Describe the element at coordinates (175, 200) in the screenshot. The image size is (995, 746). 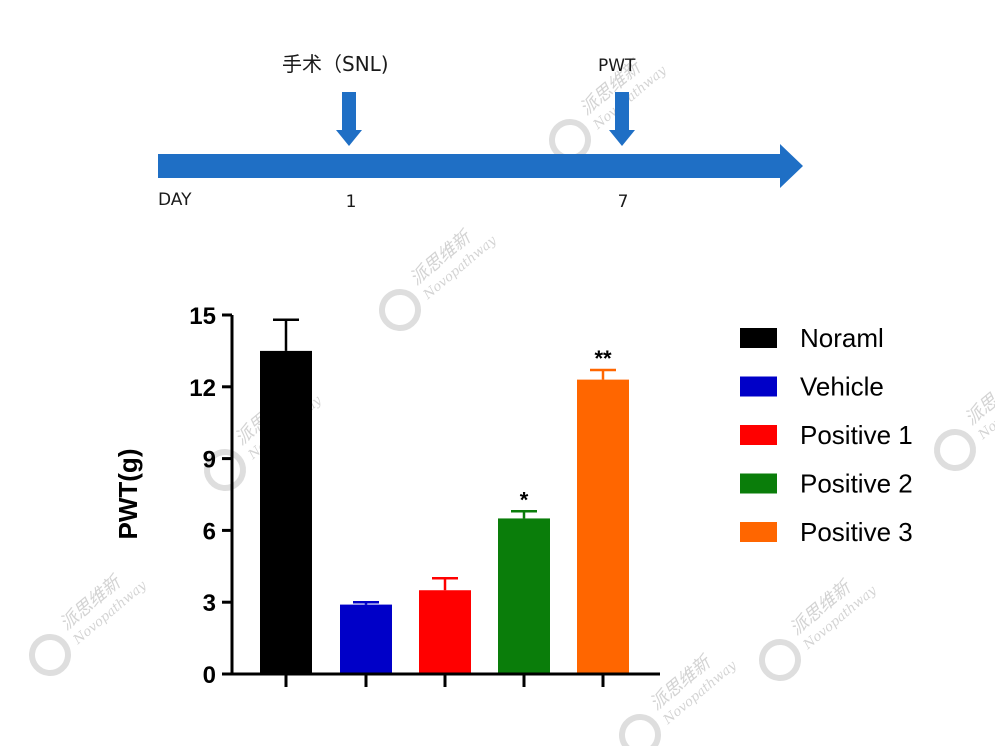
I see `timeline-start-label: DAY` at that location.